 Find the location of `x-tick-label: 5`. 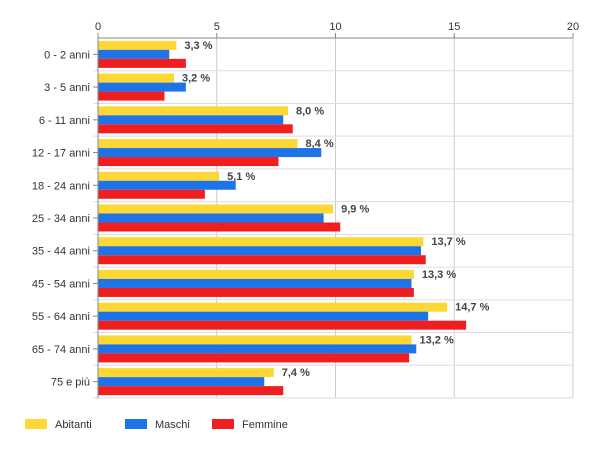

x-tick-label: 5 is located at coordinates (217, 27).